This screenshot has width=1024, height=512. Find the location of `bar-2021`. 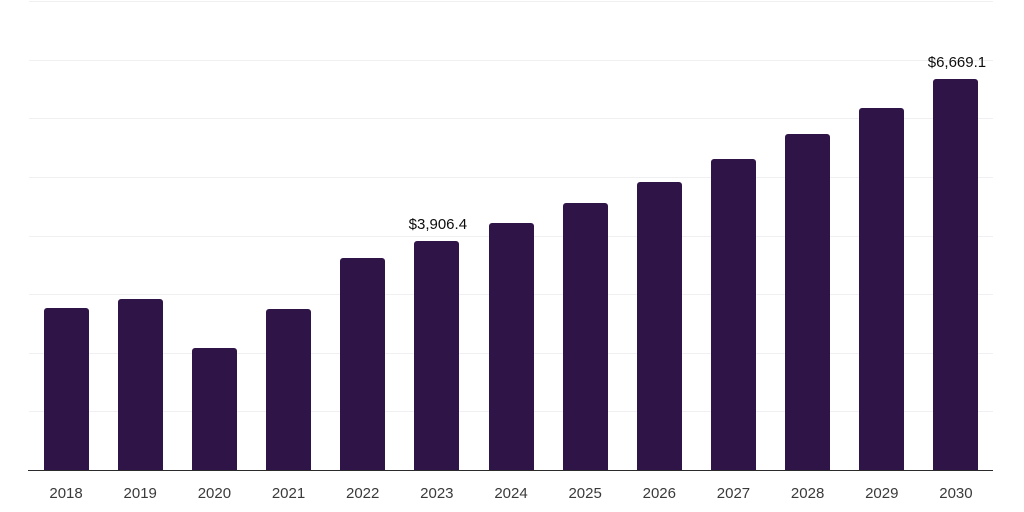

bar-2021 is located at coordinates (289, 389).